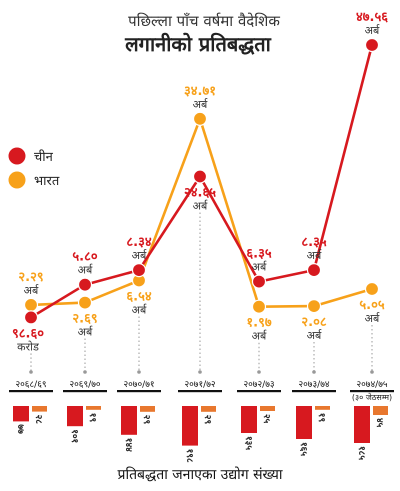 This screenshot has width=400, height=491. What do you see at coordinates (198, 44) in the screenshot?
I see `chart-title-line2: लगानीको प्रतिबद्धता` at bounding box center [198, 44].